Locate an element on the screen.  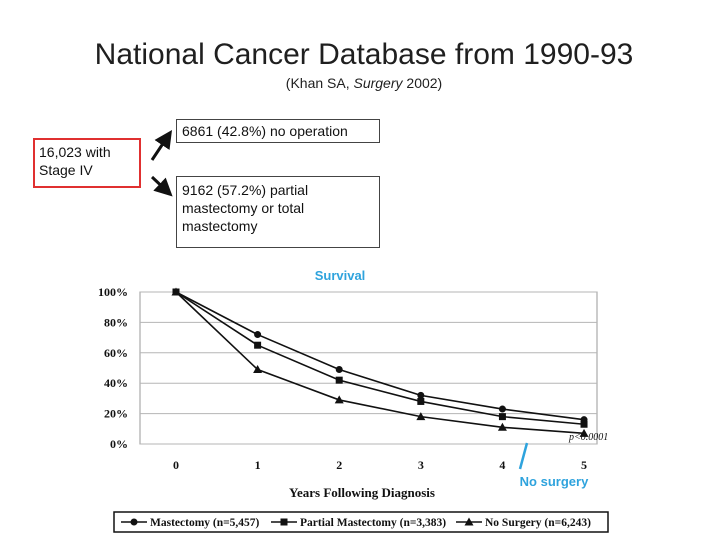
legend-entry: Mastectomy (n=5,457) is located at coordinates (205, 523).